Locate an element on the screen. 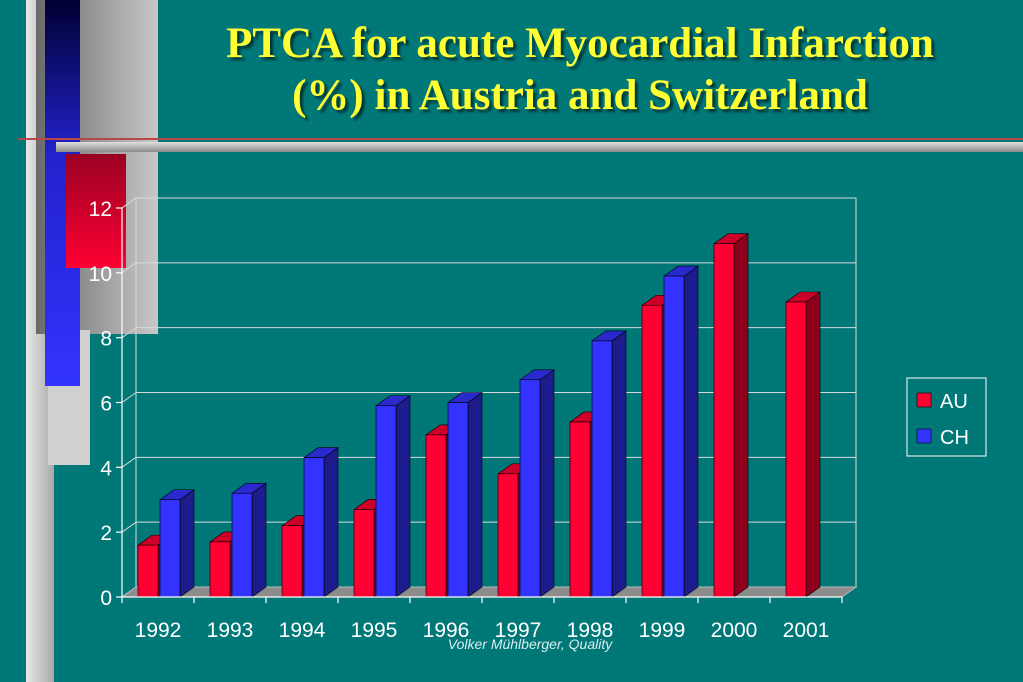  bar-ch-1994 is located at coordinates (321, 522).